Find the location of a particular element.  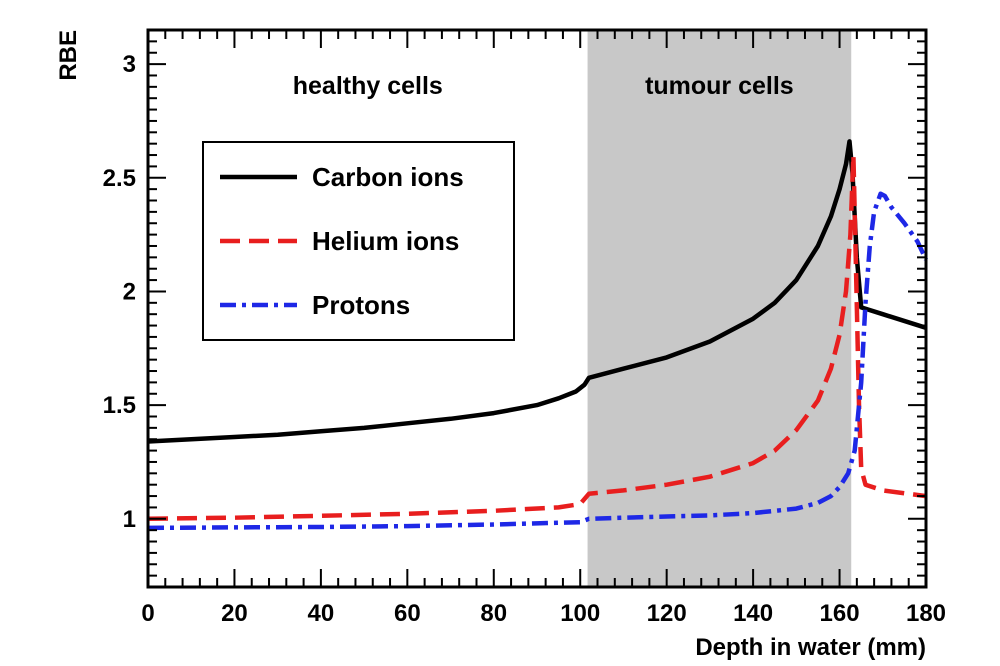

x-tick-label: 120 is located at coordinates (667, 613).